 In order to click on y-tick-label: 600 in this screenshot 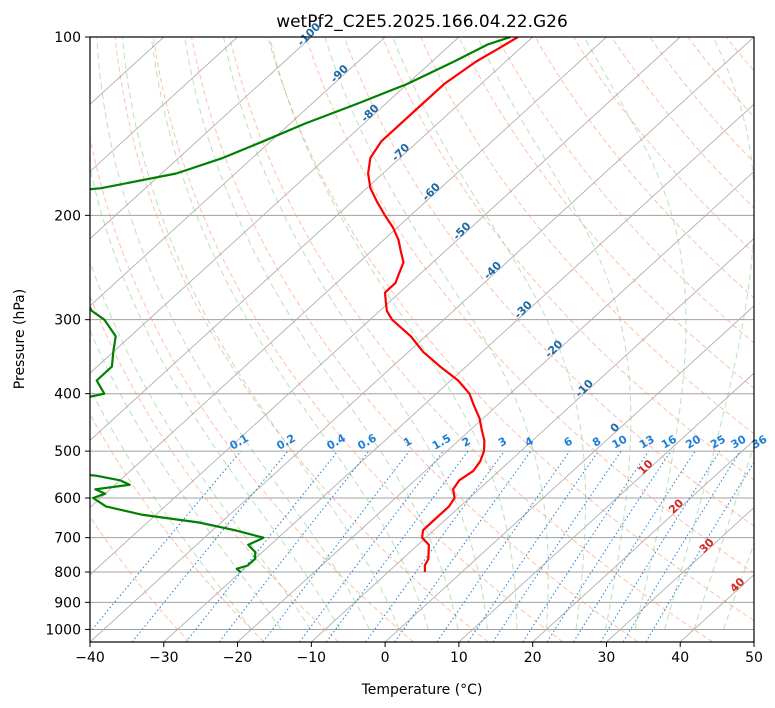, I will do `click(67, 499)`.